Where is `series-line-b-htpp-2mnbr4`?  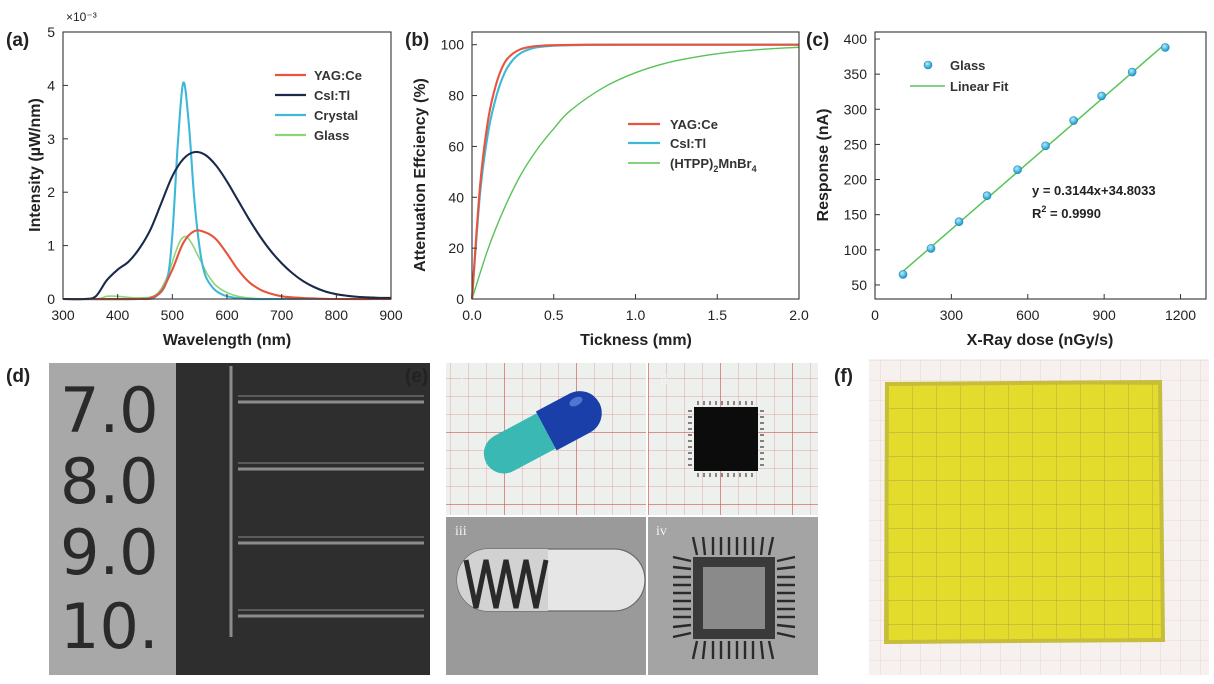 series-line-b-htpp-2mnbr4 is located at coordinates (635, 173).